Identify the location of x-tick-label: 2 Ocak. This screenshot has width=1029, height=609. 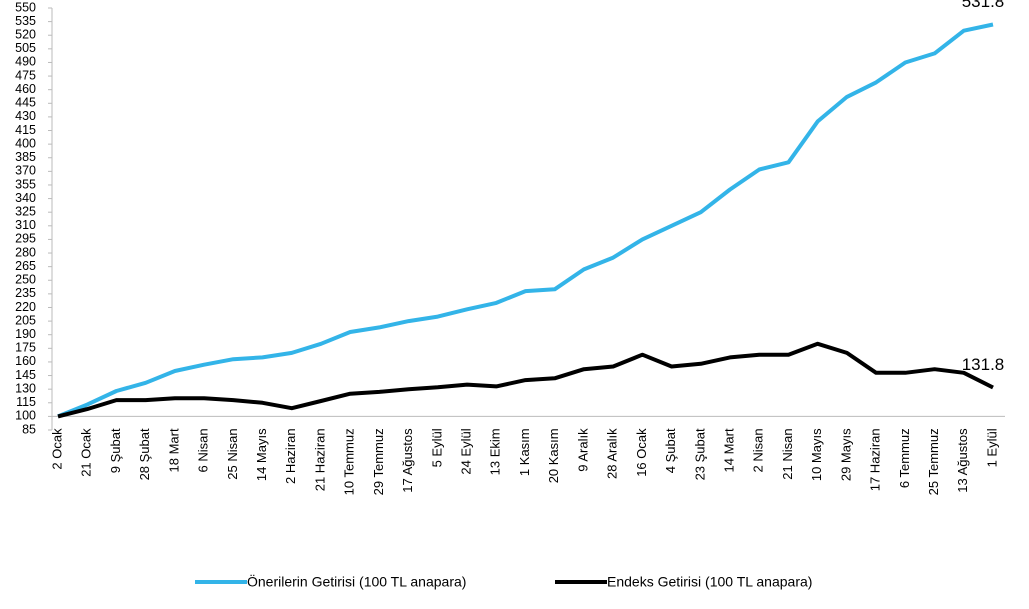
(56, 449).